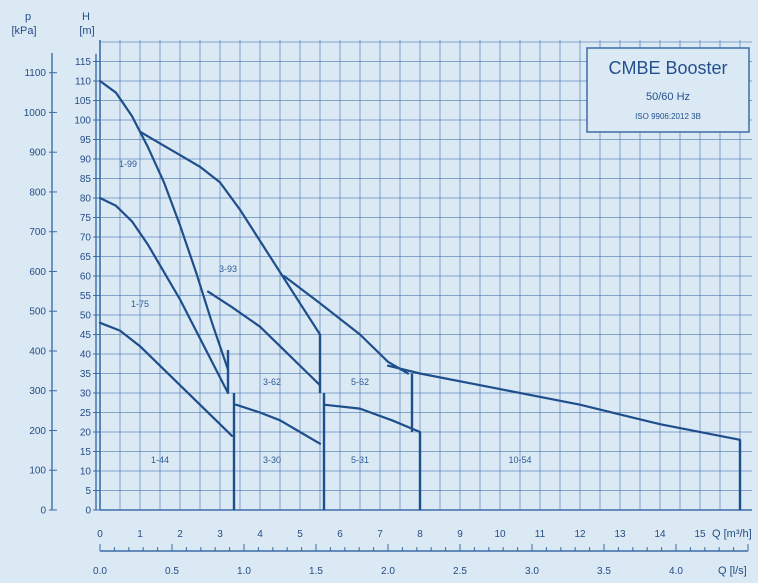 The width and height of the screenshot is (758, 583). I want to click on x-tick-label: 5, so click(300, 534).